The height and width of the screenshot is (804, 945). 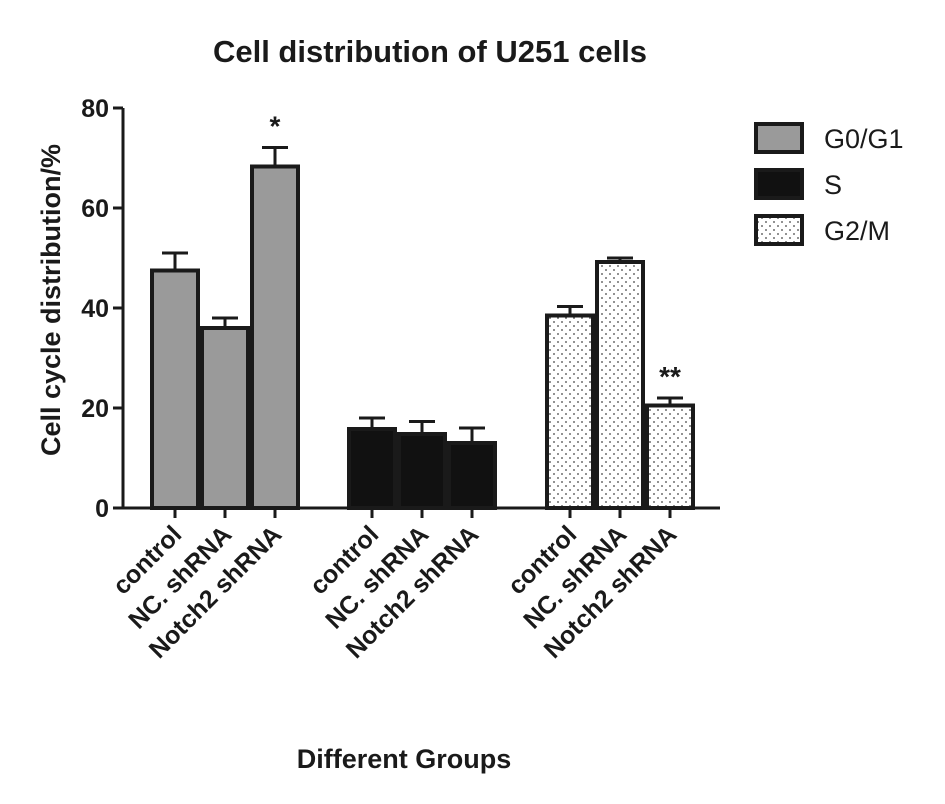 I want to click on y-tick-label: 20, so click(x=95, y=409).